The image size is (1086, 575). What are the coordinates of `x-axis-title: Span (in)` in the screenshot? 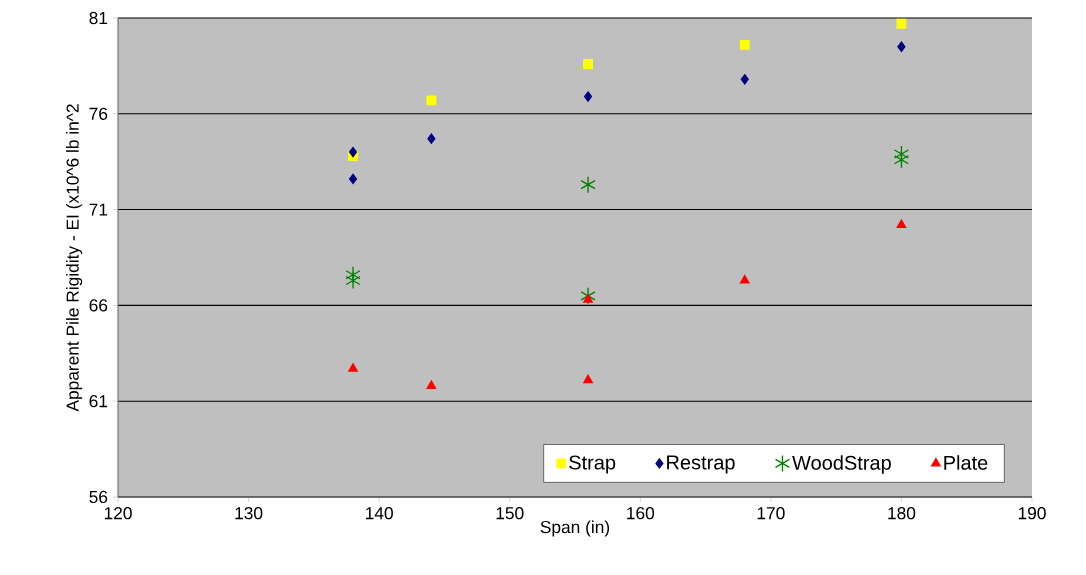 It's located at (575, 528).